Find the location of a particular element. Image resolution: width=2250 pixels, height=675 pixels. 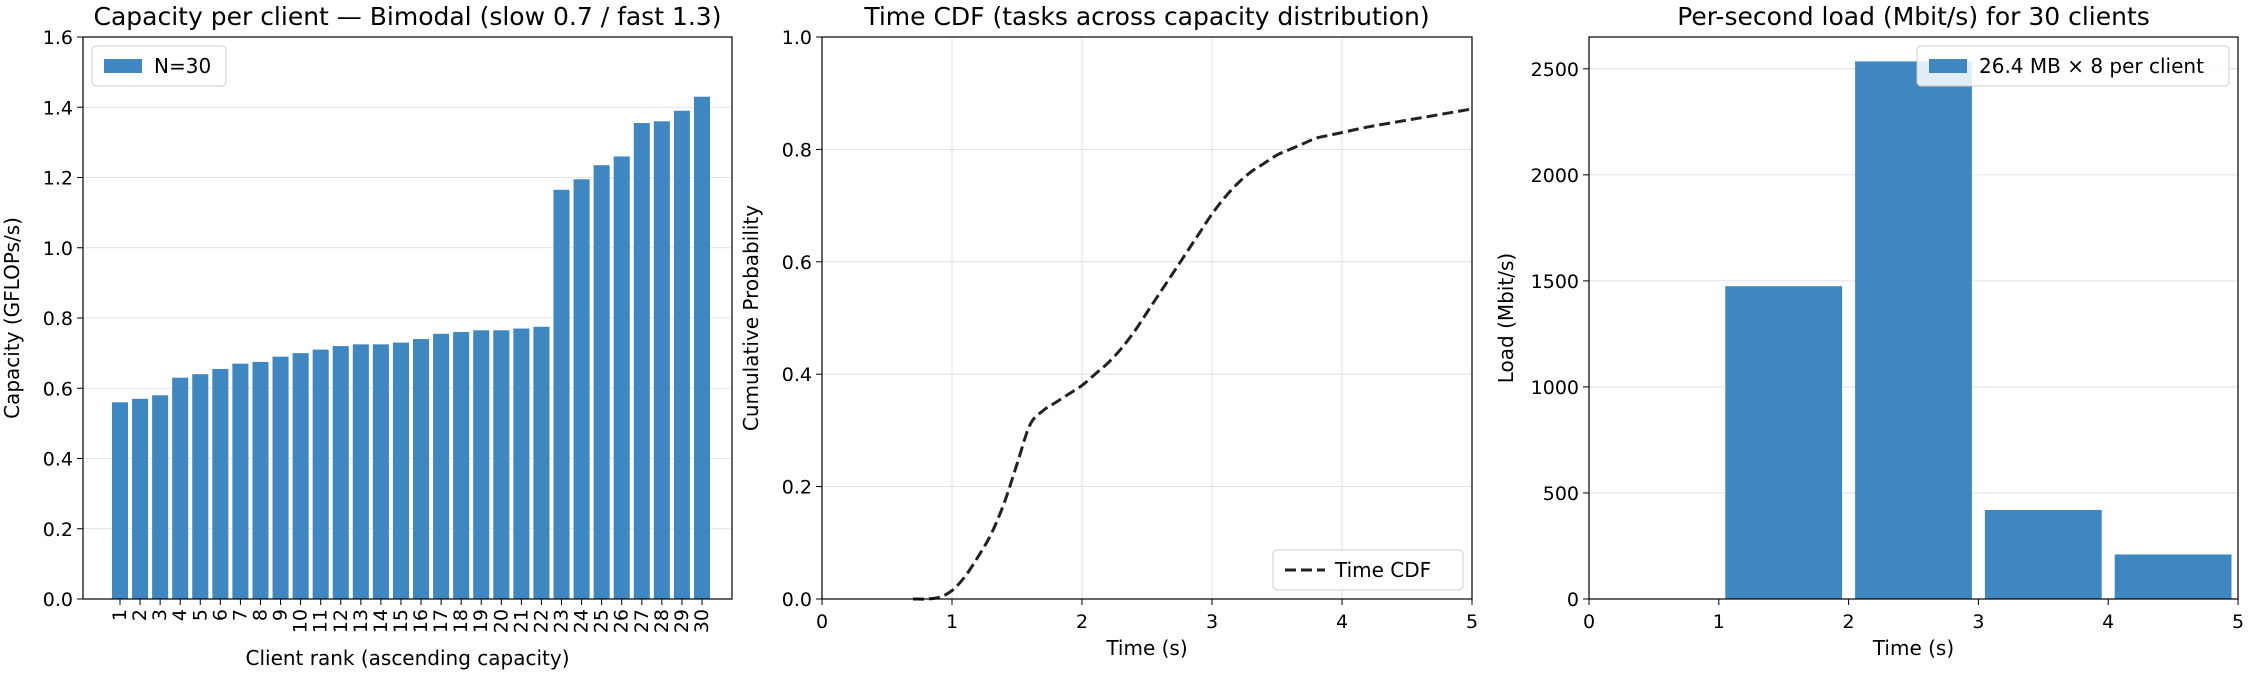

y-tick-label: 0 is located at coordinates (1573, 600).